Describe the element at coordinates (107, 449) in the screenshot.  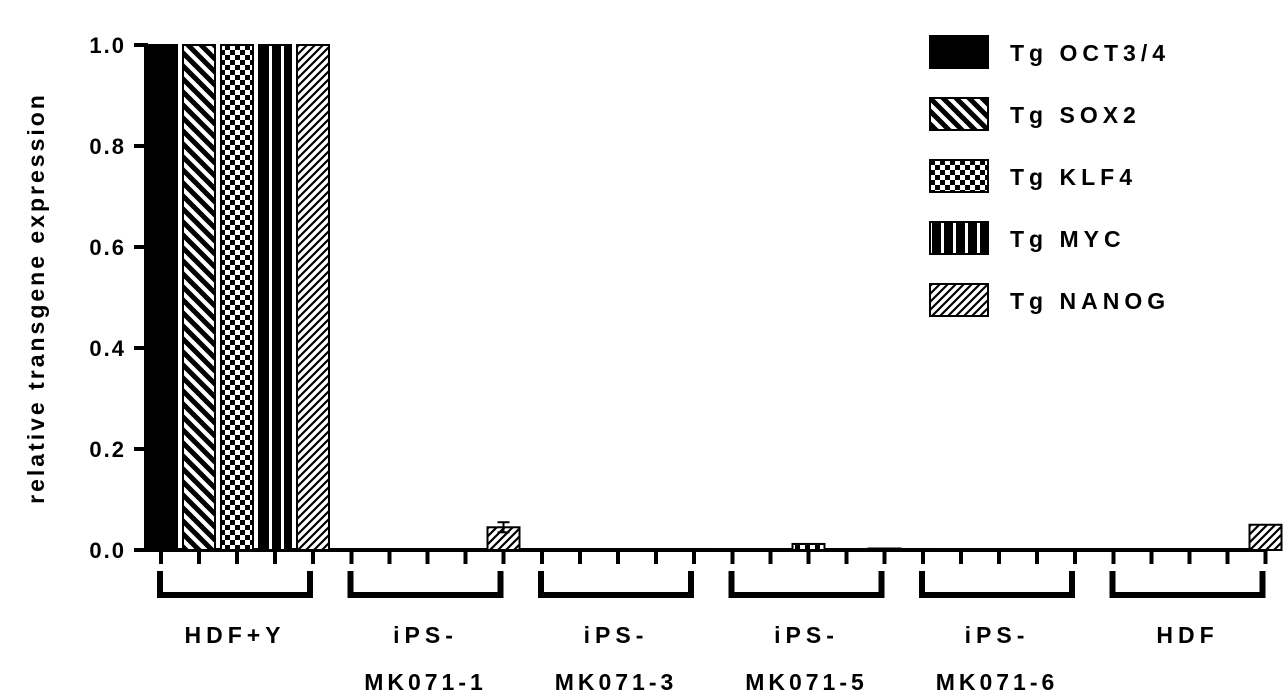
I see `y-tick-label: 0.2` at that location.